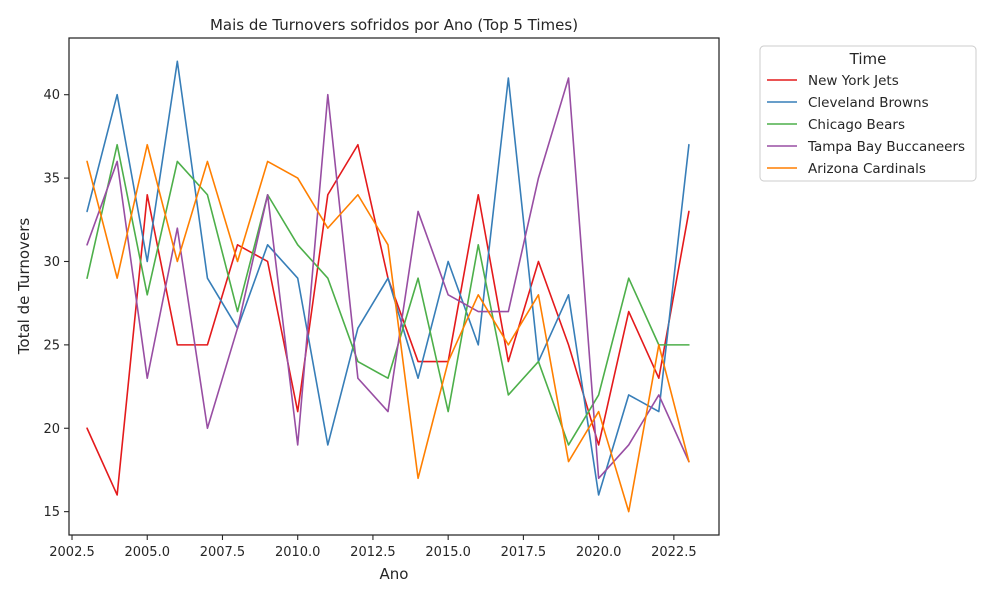  What do you see at coordinates (72, 552) in the screenshot?
I see `x-tick-label: 2002.5` at bounding box center [72, 552].